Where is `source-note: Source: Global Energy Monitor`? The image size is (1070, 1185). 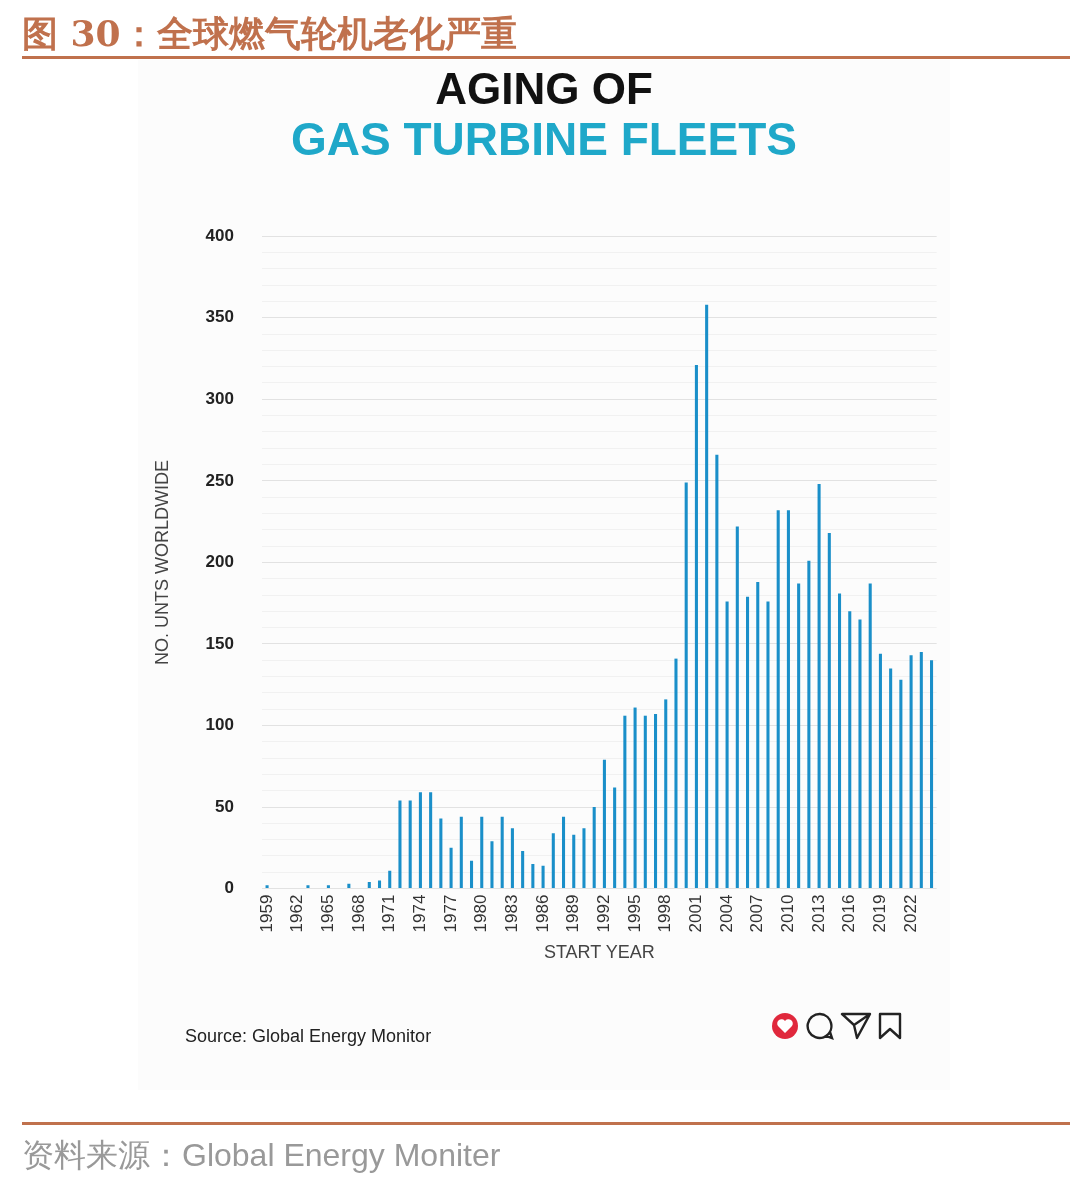
source-note: Source: Global Energy Monitor is located at coordinates (308, 1036).